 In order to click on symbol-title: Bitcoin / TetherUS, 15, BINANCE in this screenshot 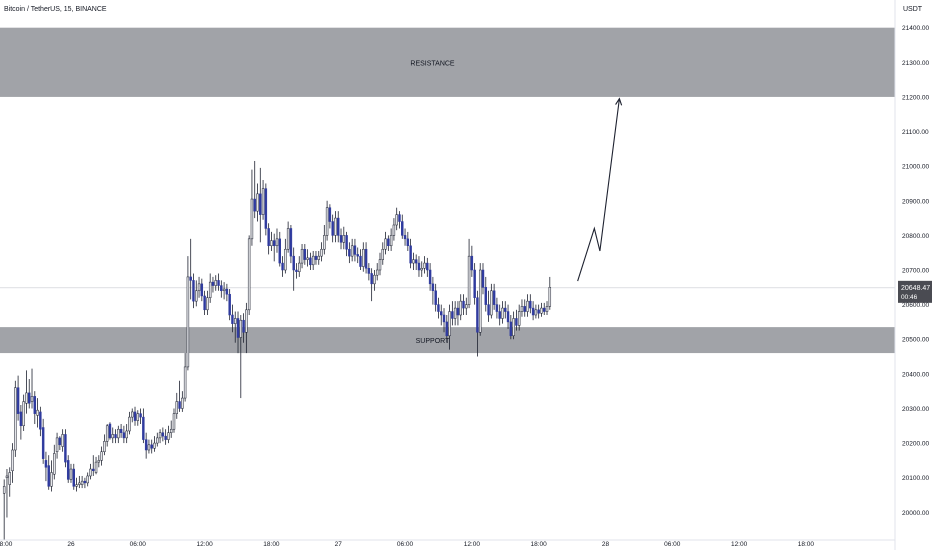, I will do `click(55, 9)`.